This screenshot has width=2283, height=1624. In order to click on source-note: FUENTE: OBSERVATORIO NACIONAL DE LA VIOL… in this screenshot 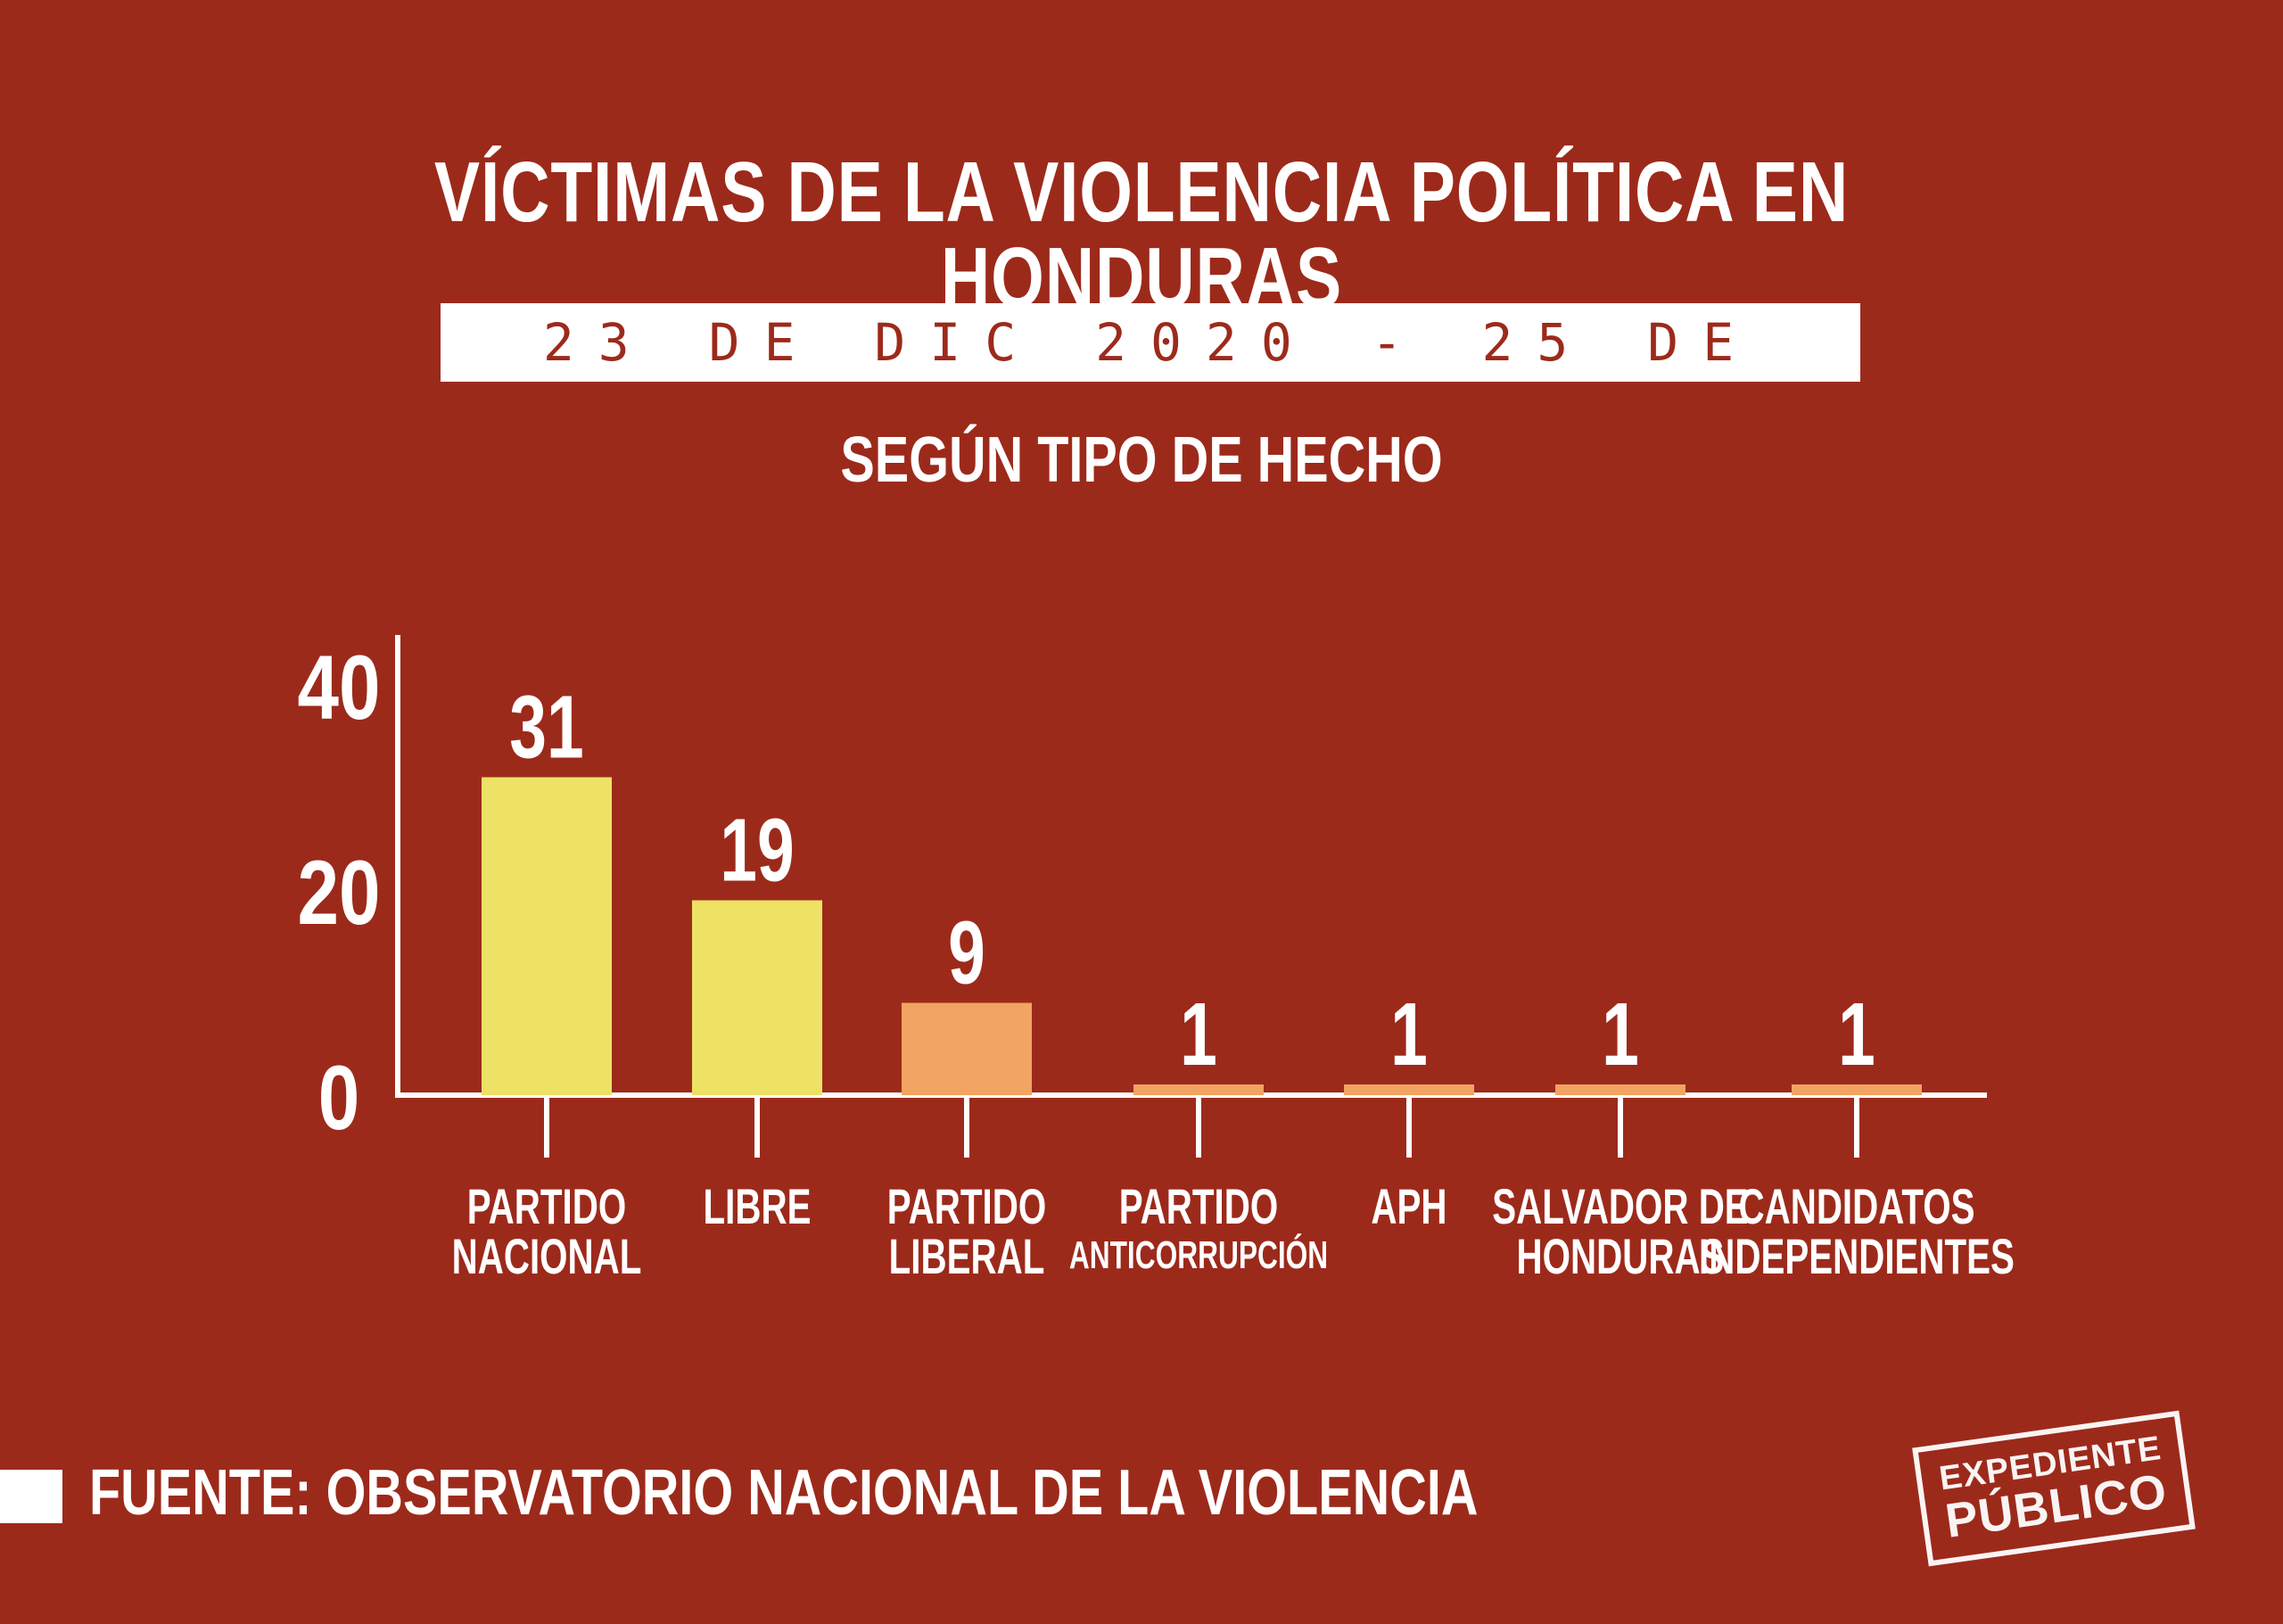, I will do `click(784, 1493)`.